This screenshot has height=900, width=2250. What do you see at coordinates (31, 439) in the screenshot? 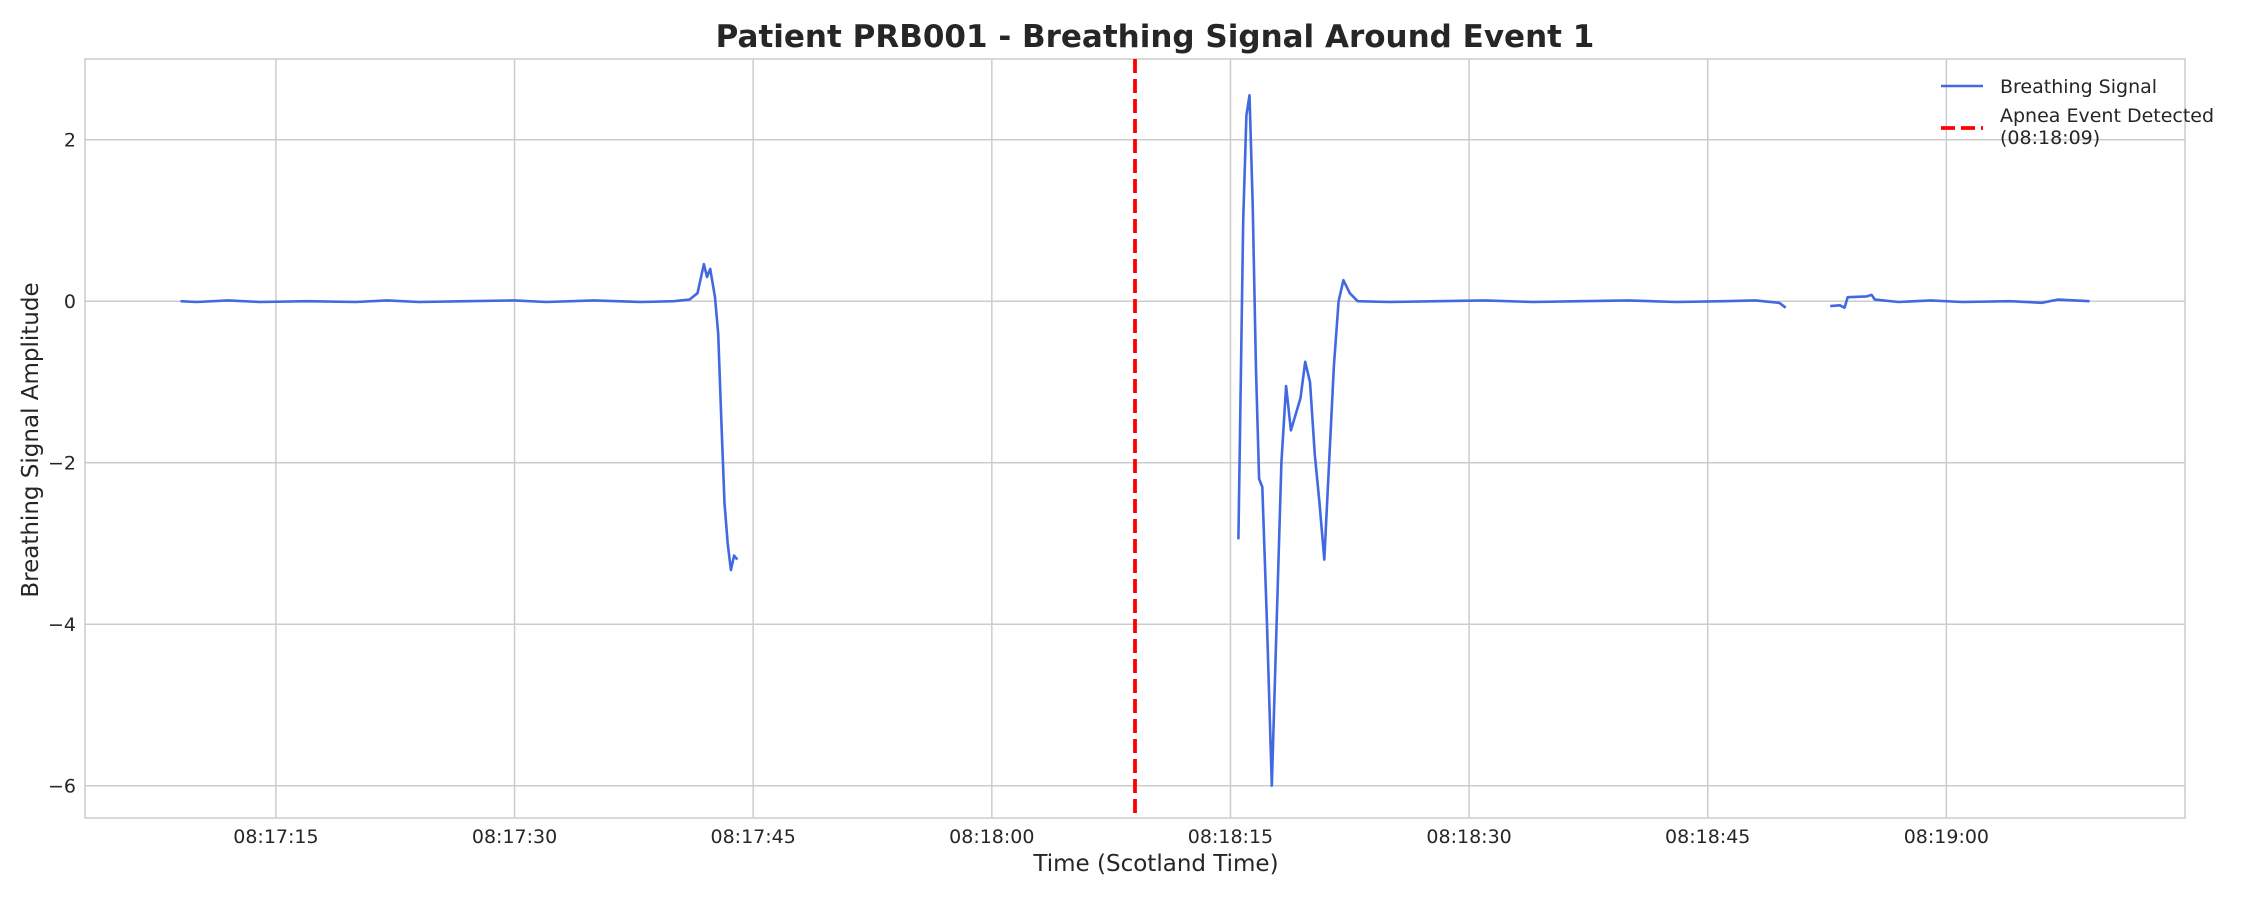
I see `y-axis-label: Breathing Signal Amplitude` at bounding box center [31, 439].